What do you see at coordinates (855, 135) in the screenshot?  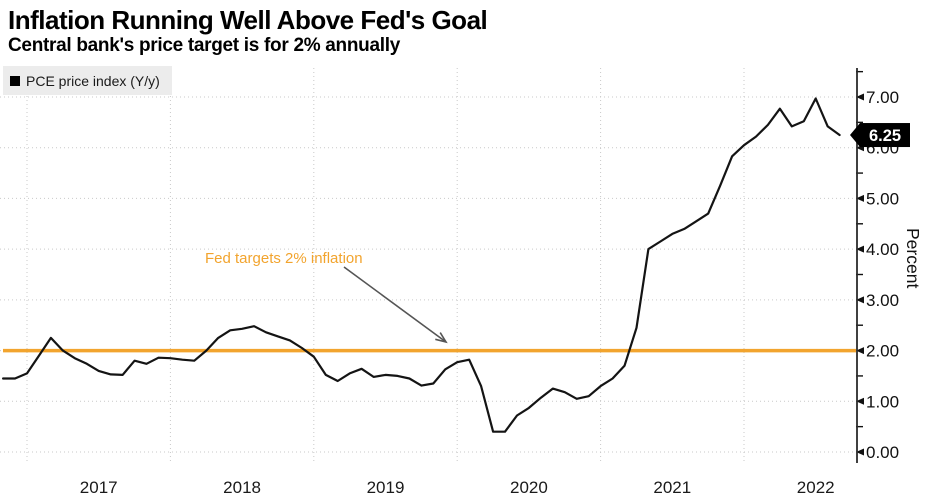 I see `badge-pointer-icon` at bounding box center [855, 135].